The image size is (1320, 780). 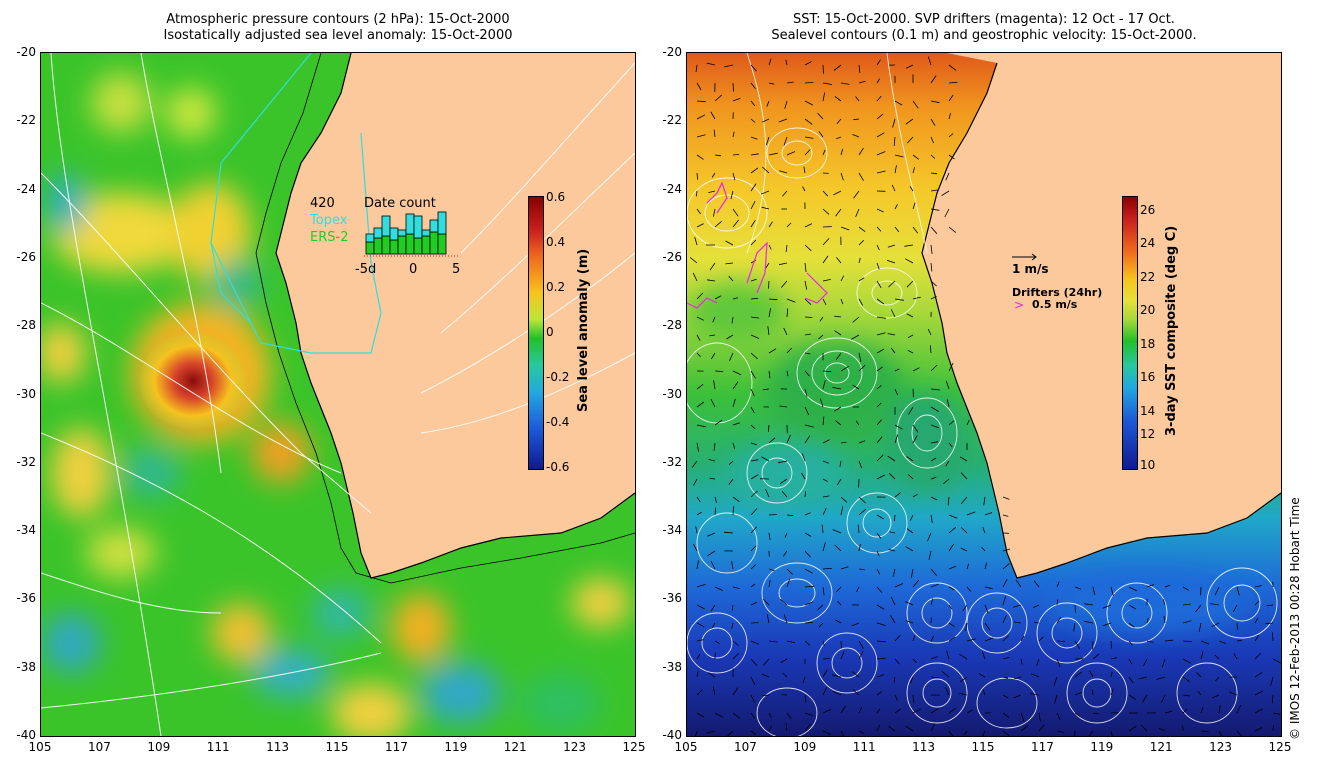 I want to click on drifter-scale-label: 0.5 m/s, so click(x=1055, y=304).